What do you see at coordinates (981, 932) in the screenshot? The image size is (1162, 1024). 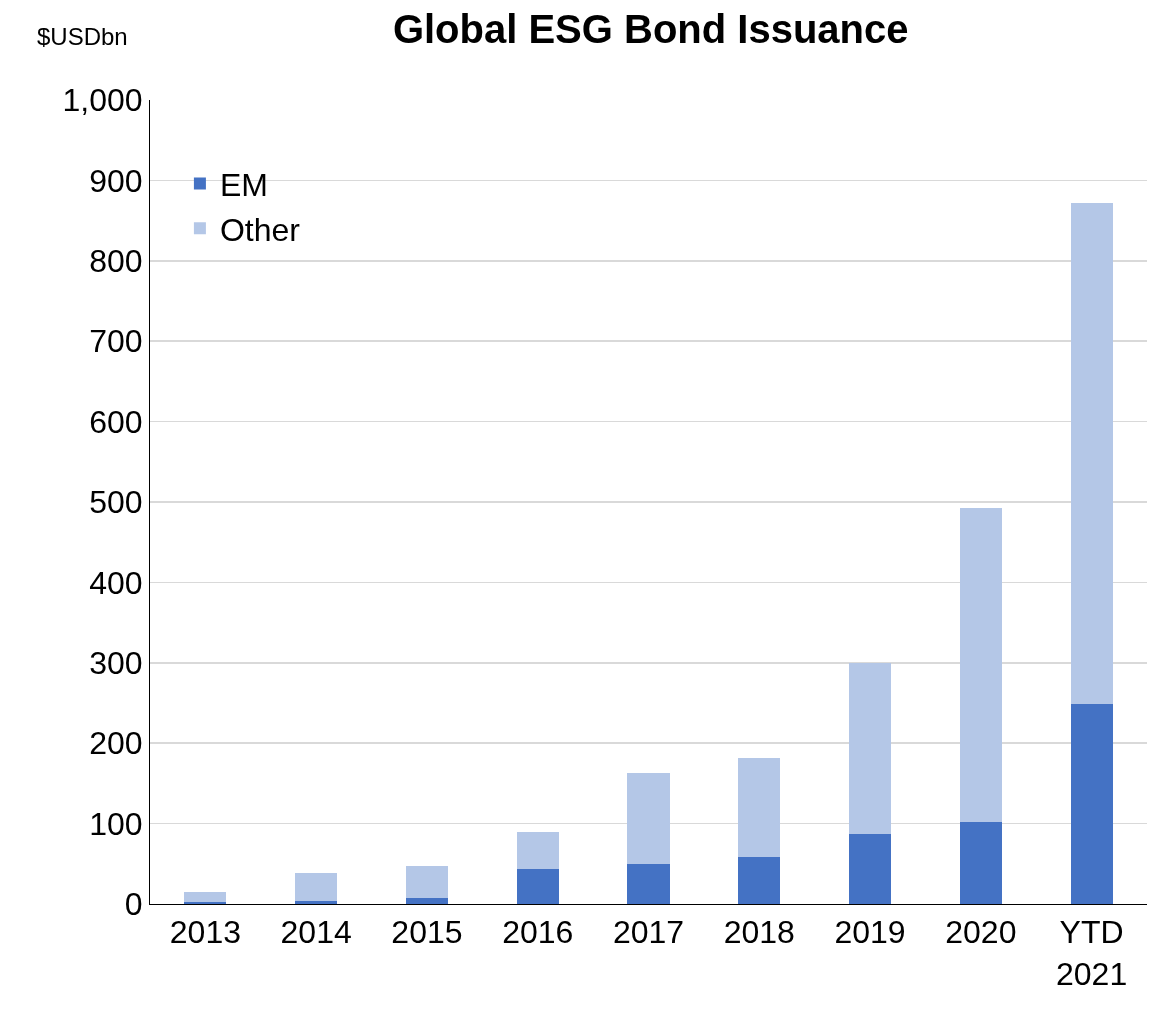 I see `x-tick-label: 2020` at bounding box center [981, 932].